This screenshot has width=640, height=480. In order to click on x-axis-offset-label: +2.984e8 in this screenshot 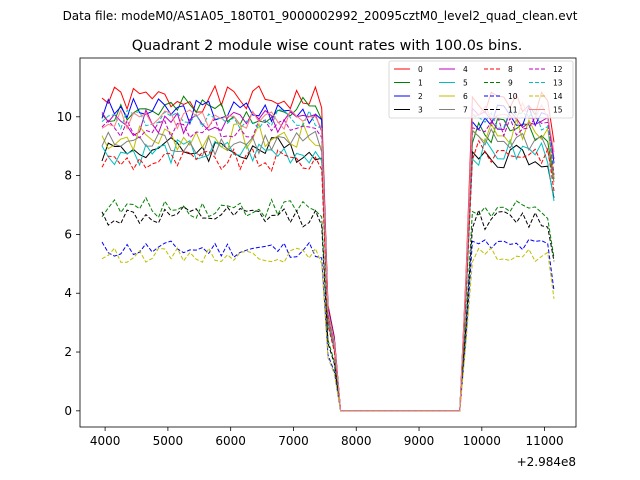, I will do `click(546, 462)`.